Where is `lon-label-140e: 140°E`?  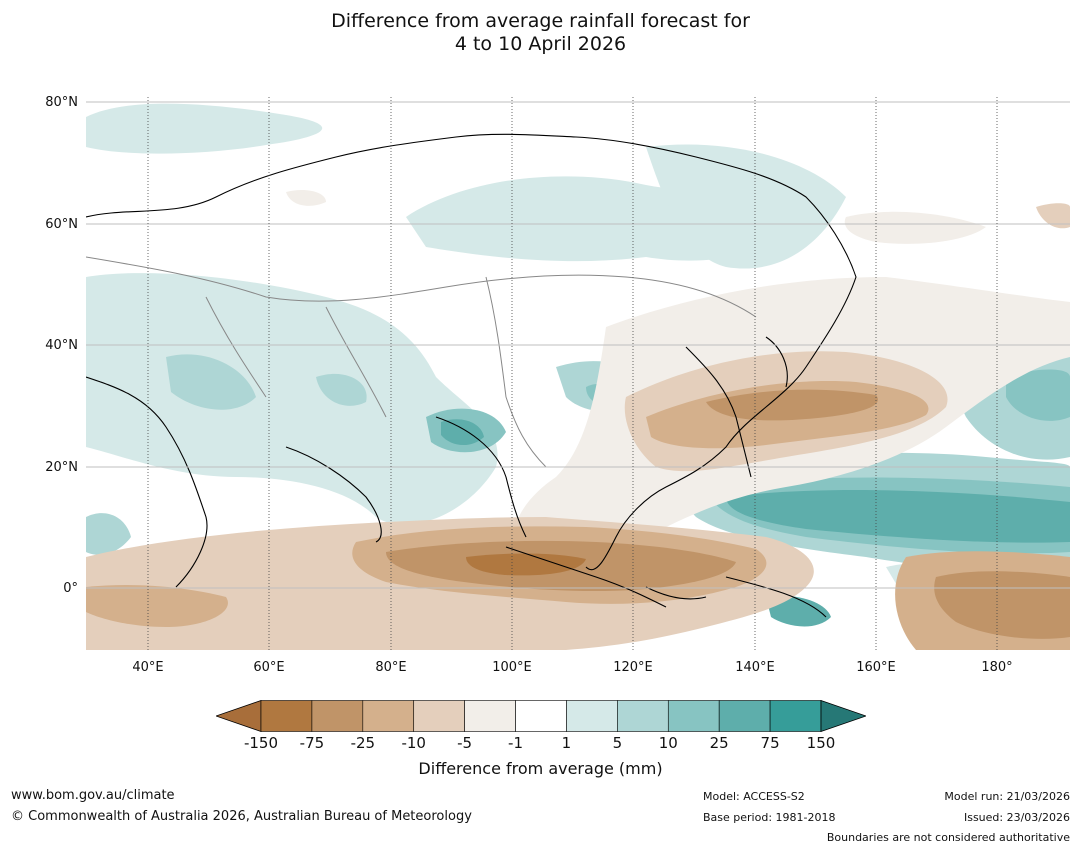 lon-label-140e: 140°E is located at coordinates (755, 667).